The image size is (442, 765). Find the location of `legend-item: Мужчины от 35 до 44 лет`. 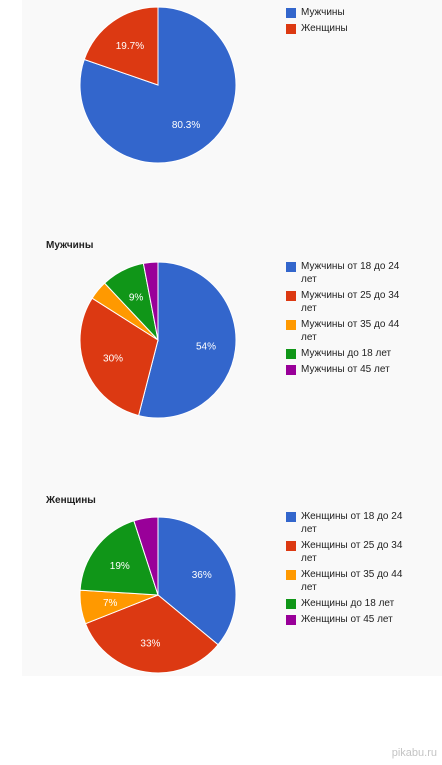

legend-item: Мужчины от 35 до 44 лет is located at coordinates (351, 331).